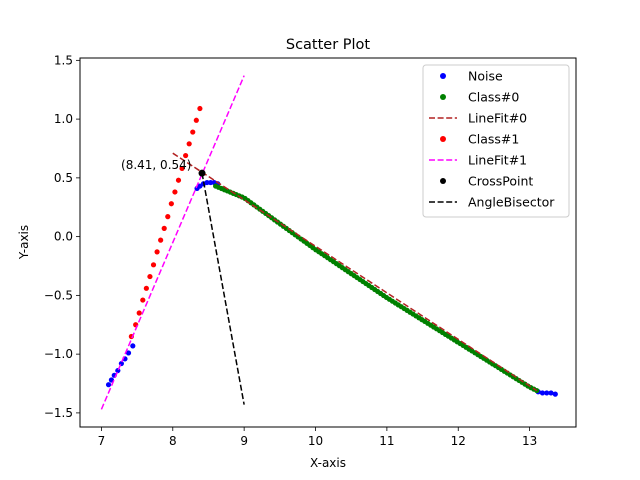 Image resolution: width=640 pixels, height=480 pixels. I want to click on x-tick-label: 10, so click(315, 441).